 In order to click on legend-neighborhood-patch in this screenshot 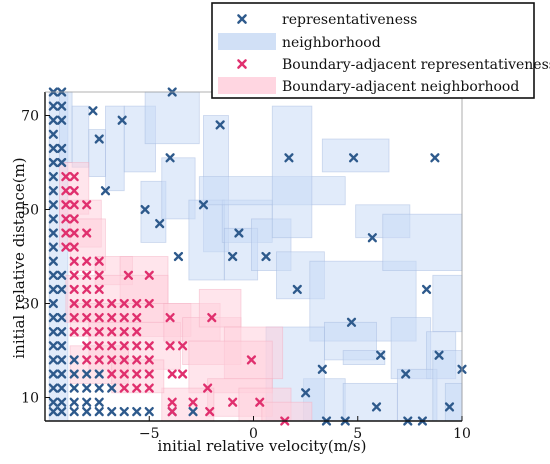, I will do `click(247, 41)`.